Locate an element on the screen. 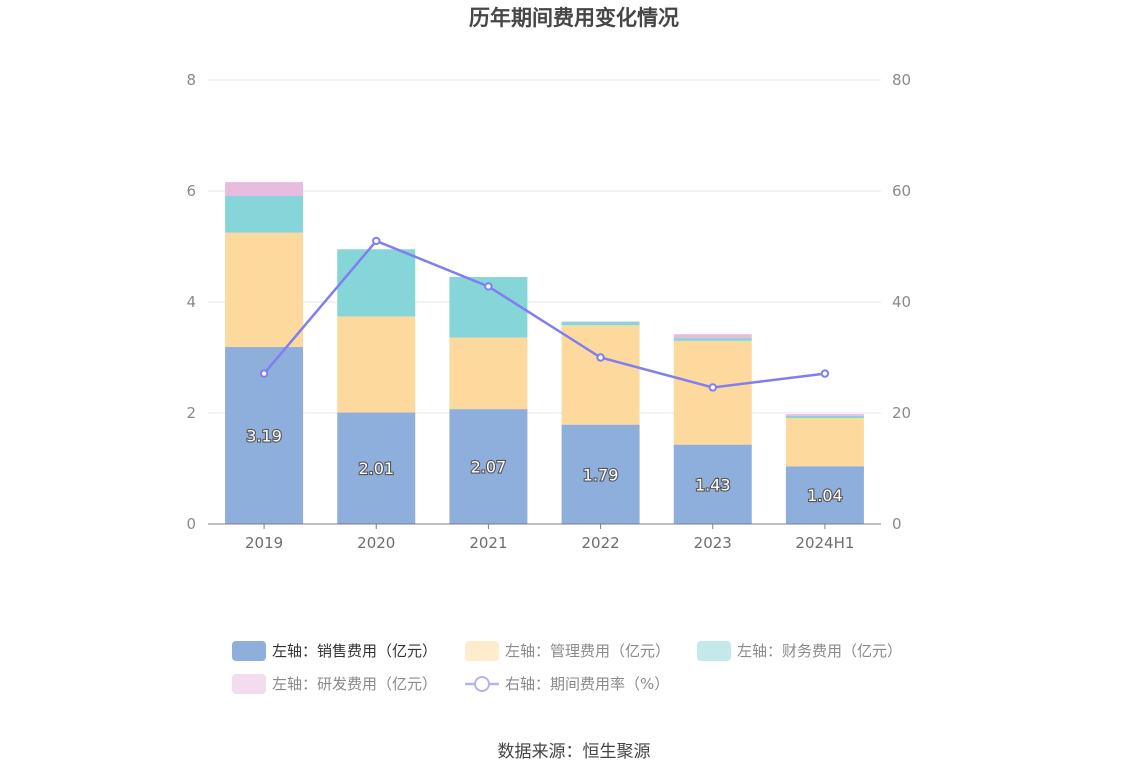  legend-label: 右轴：期间费用率（%） is located at coordinates (587, 684).